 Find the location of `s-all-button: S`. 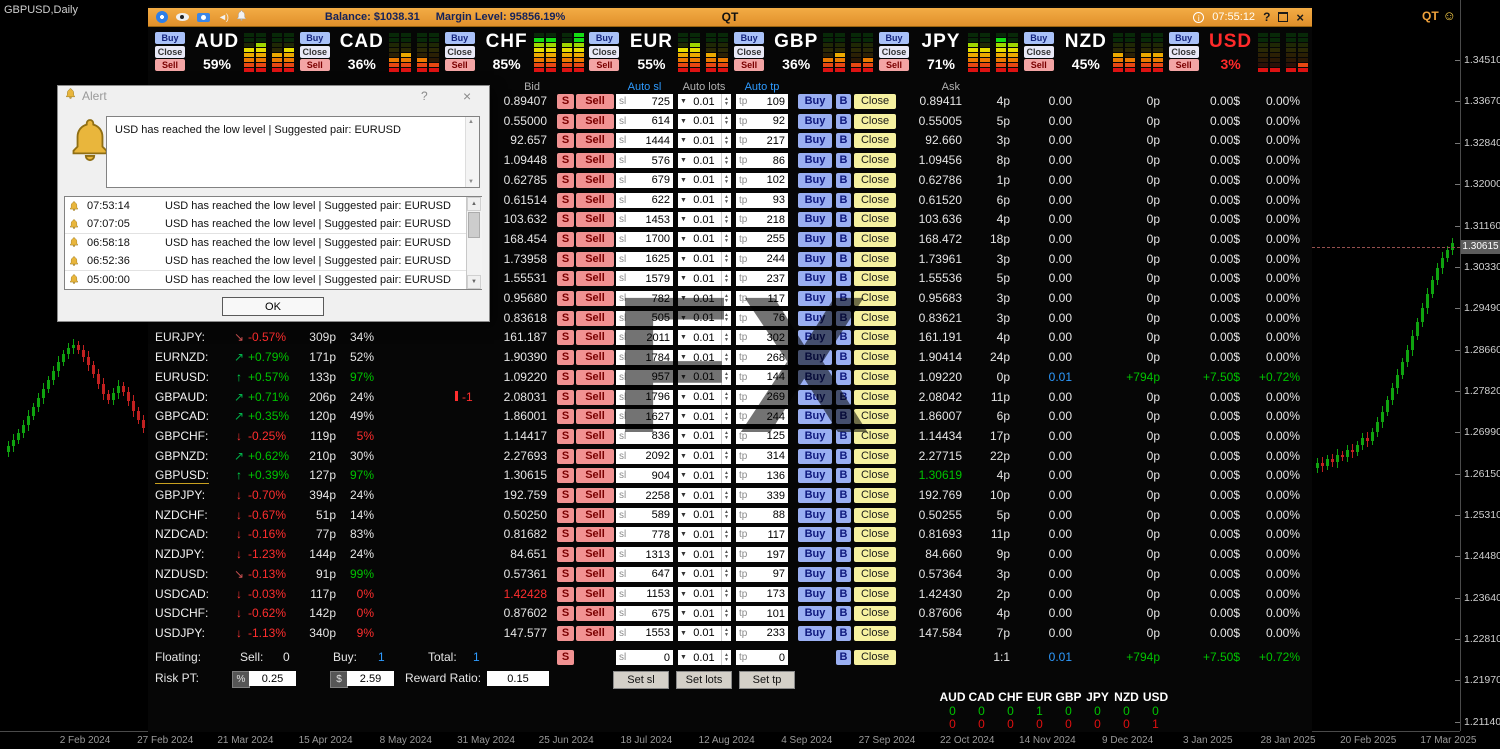

s-all-button: S is located at coordinates (565, 657).